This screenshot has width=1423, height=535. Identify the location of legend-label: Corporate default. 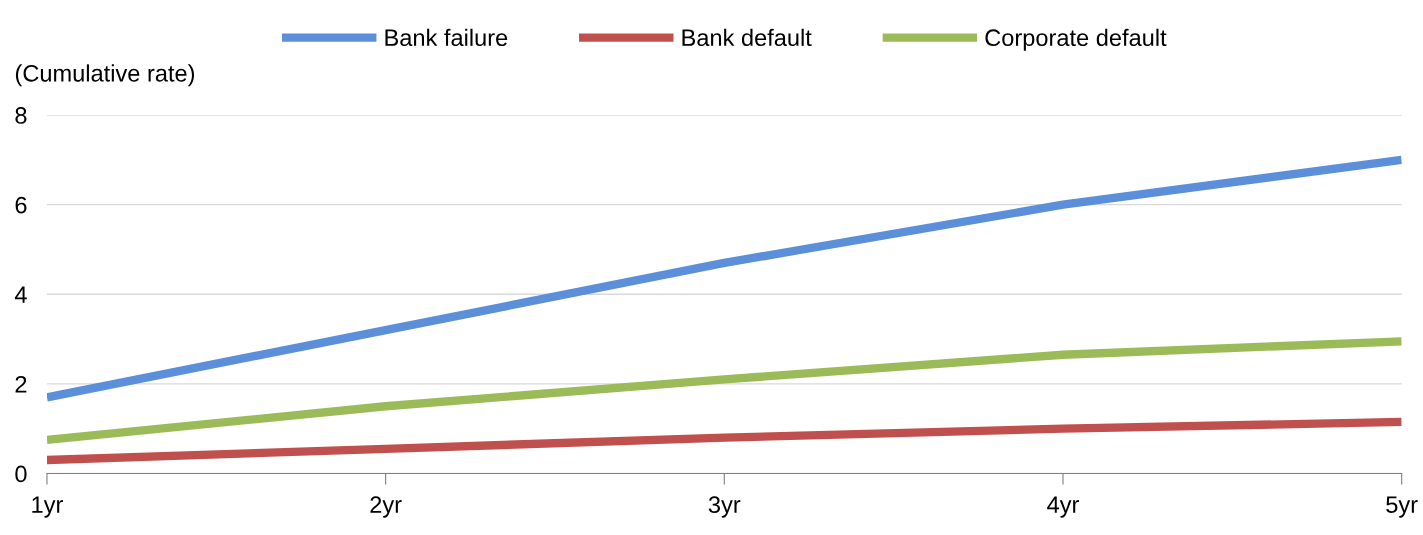
(1076, 39).